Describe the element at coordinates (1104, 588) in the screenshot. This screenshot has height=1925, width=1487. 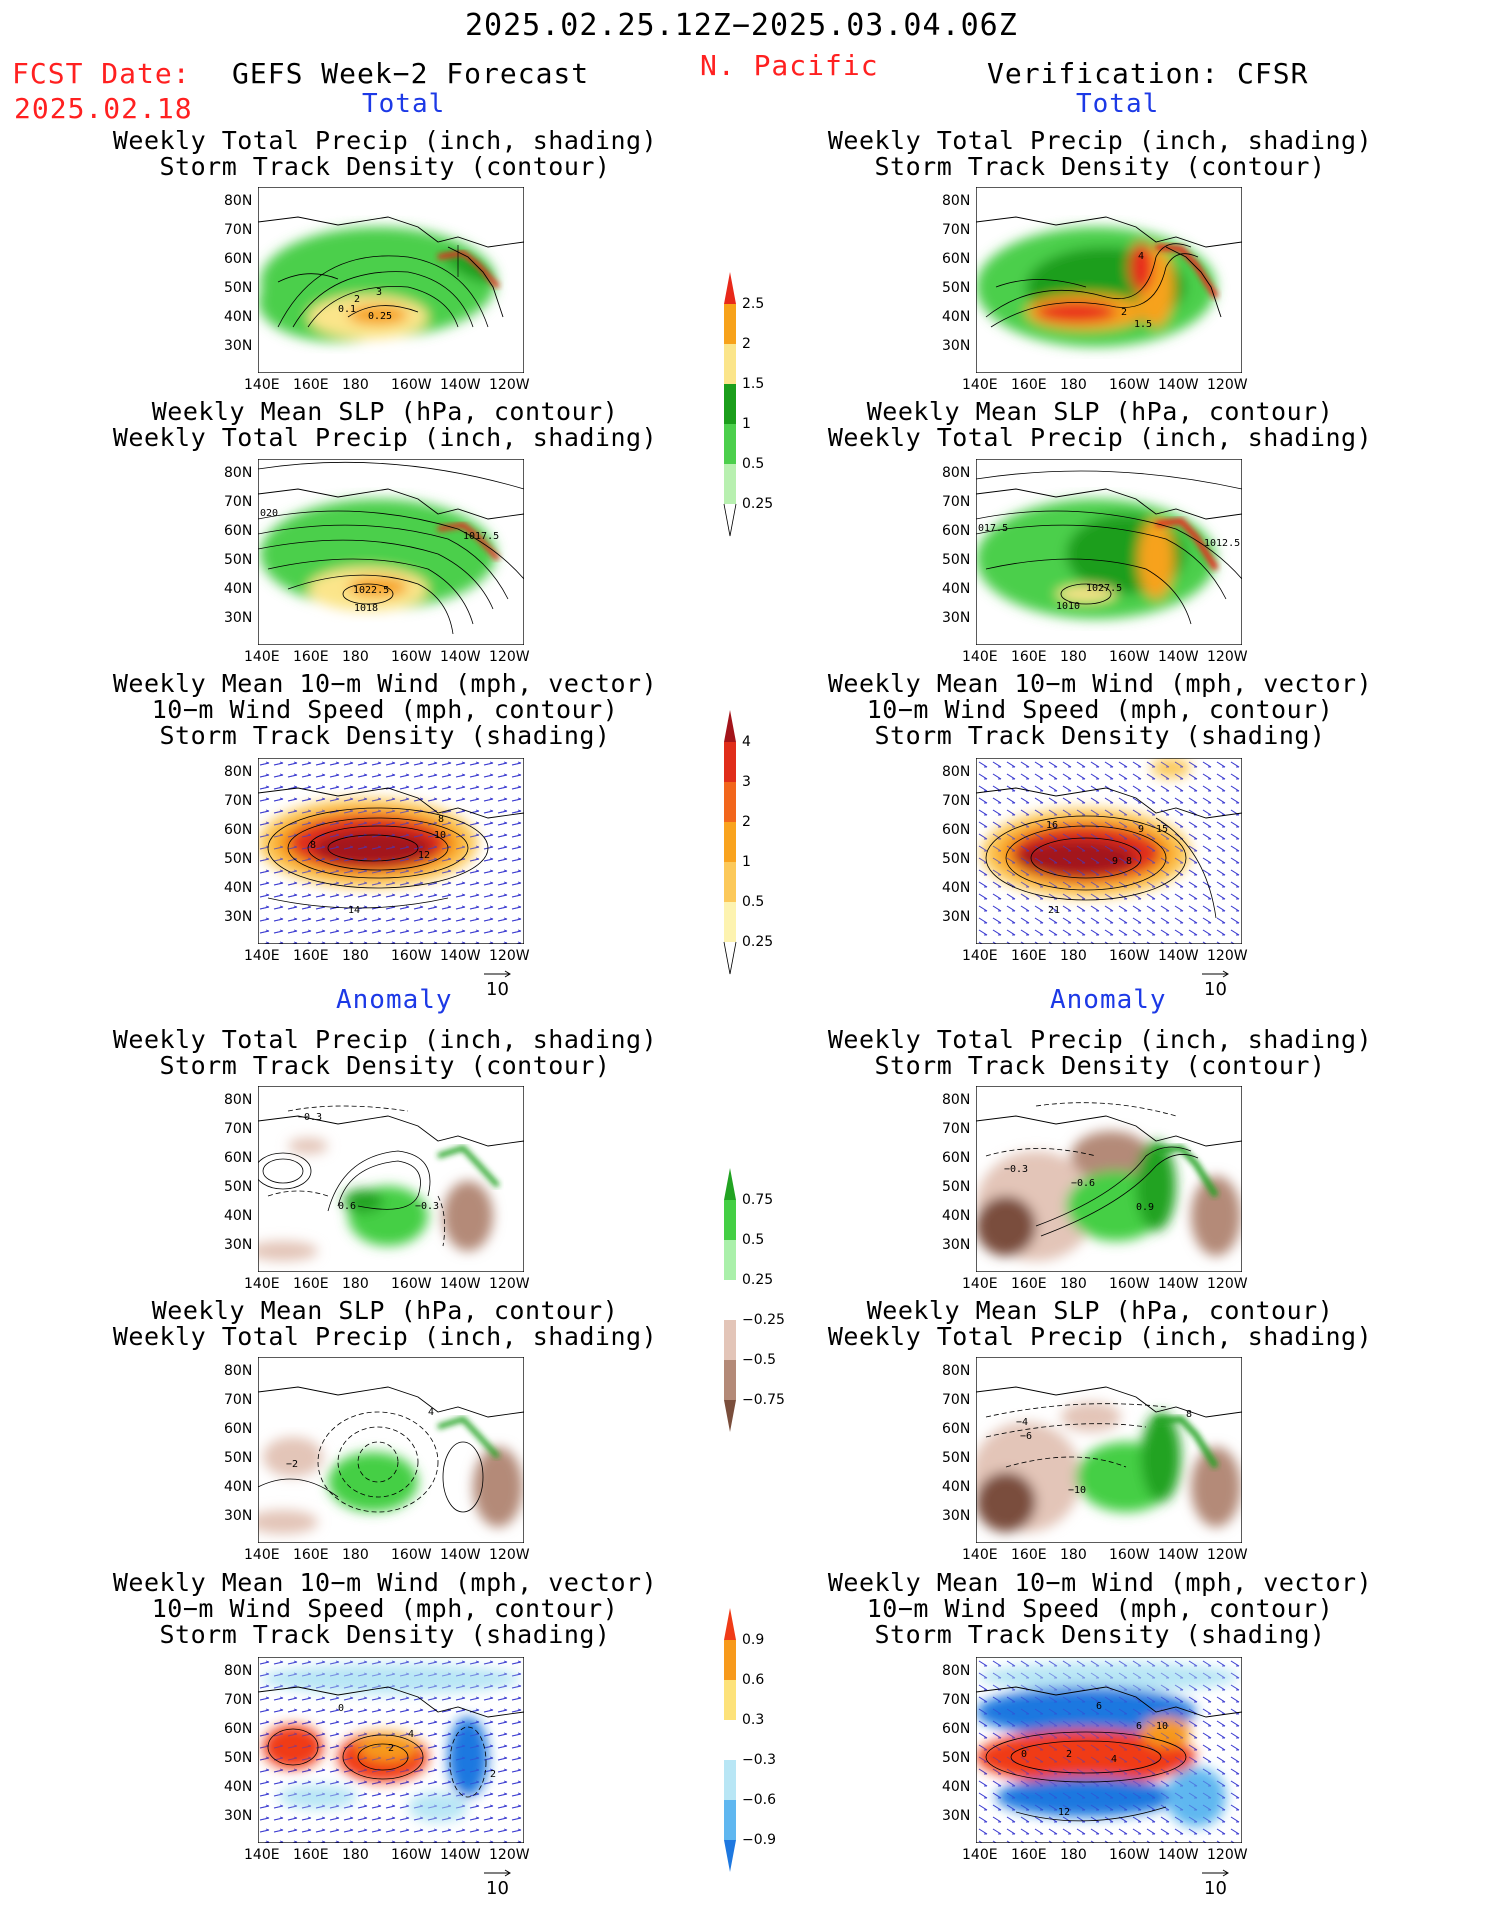
I see `map-label: 1027.5` at that location.